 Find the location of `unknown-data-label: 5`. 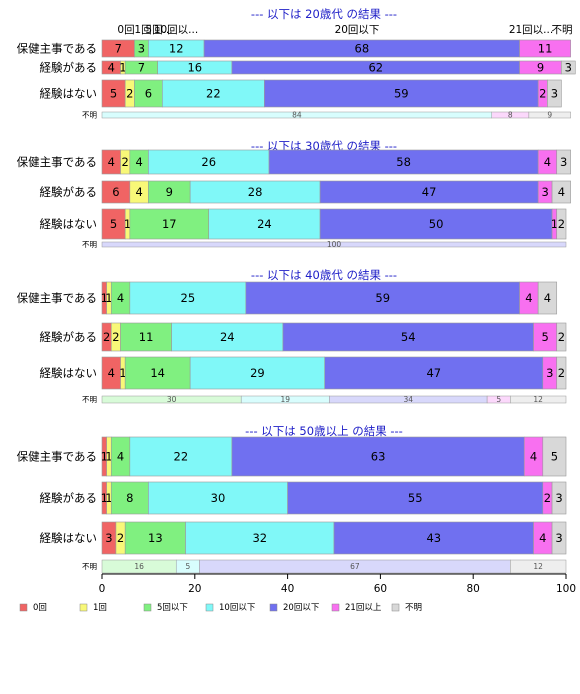

unknown-data-label: 5 is located at coordinates (187, 566).